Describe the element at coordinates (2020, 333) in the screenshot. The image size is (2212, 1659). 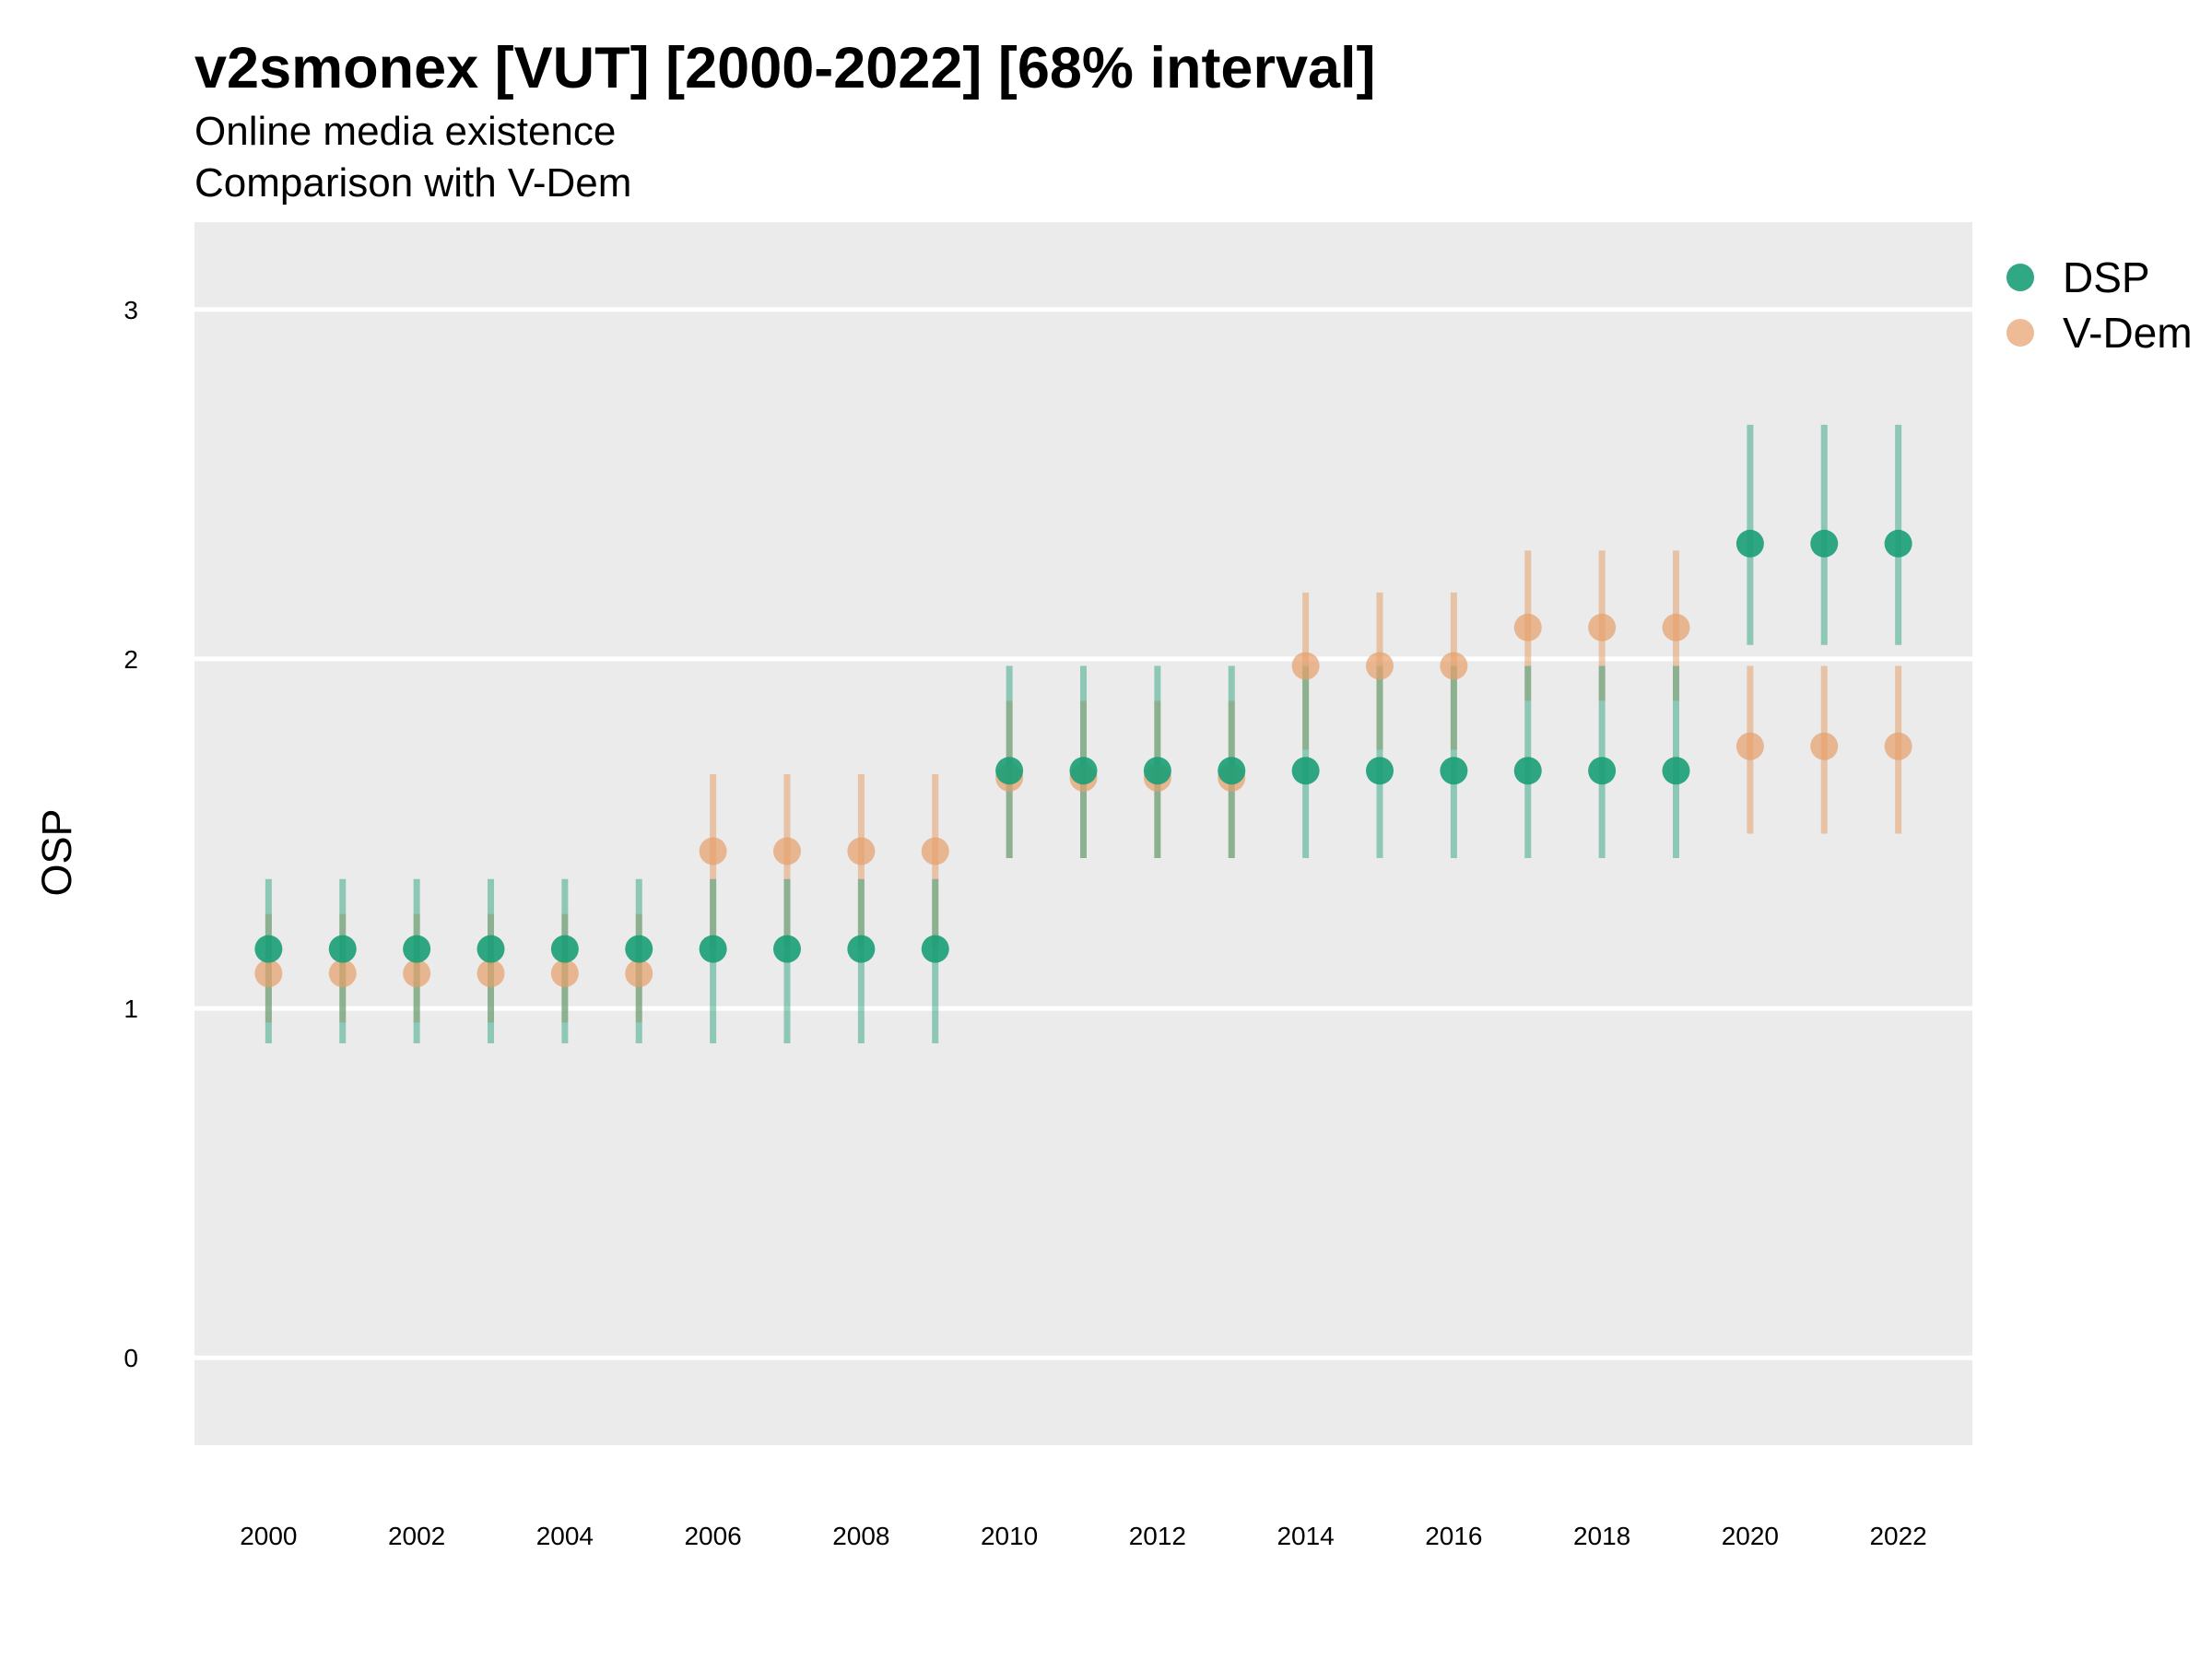
I see `legend-vdem-marker` at that location.